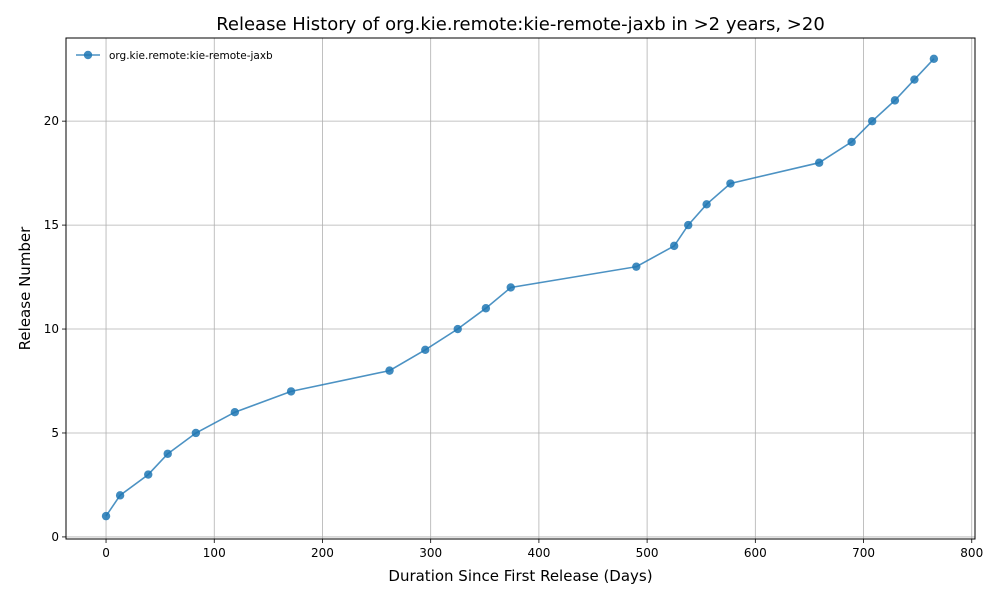  What do you see at coordinates (214, 553) in the screenshot?
I see `x-tick-label: 100` at bounding box center [214, 553].